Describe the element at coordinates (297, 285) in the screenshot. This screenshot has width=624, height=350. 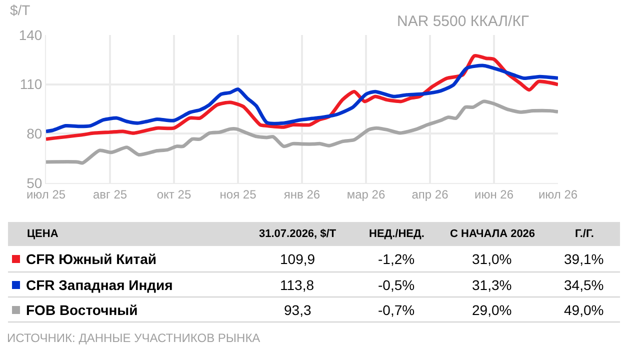
I see `text: 113,8` at that location.